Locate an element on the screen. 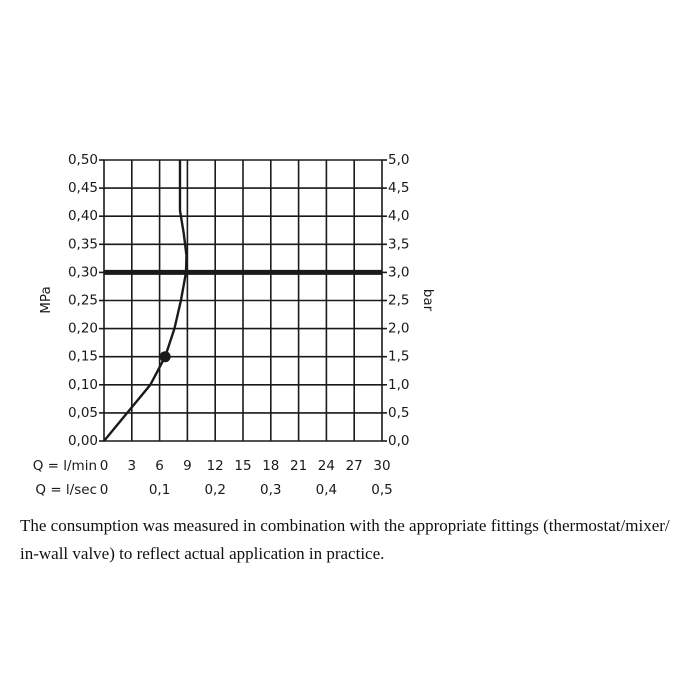 This screenshot has width=700, height=700. x-tick-label: 0 is located at coordinates (104, 466).